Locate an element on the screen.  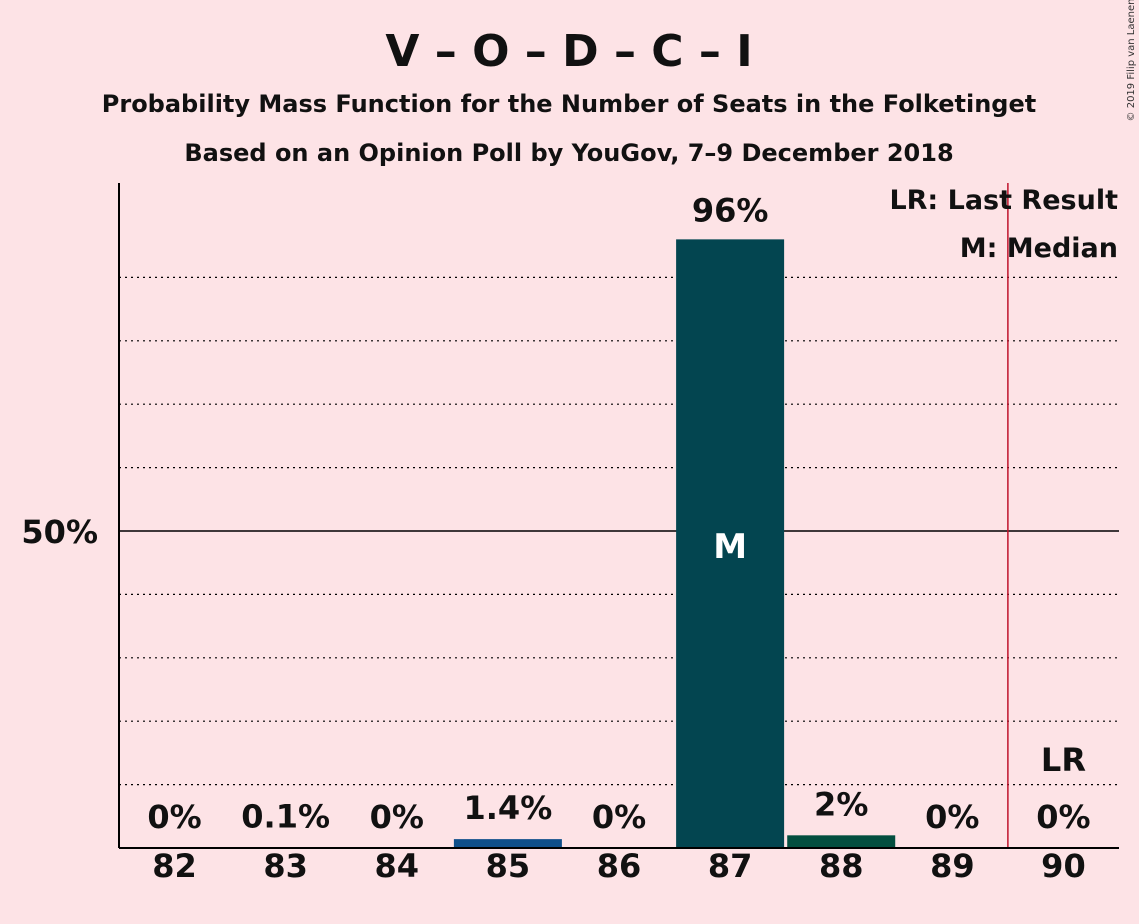
legend-last-result: LR: Last Result is located at coordinates (1003, 200).